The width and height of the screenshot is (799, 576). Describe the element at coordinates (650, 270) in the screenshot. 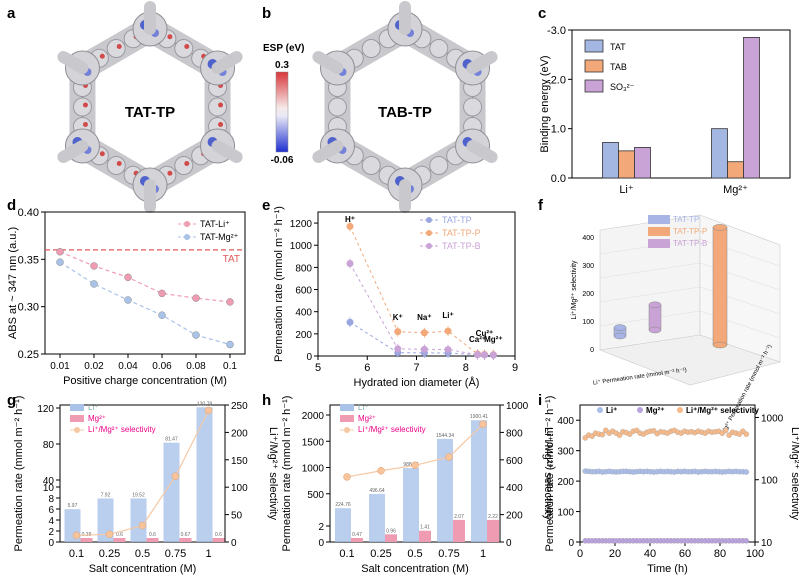

I see `grid-line` at that location.